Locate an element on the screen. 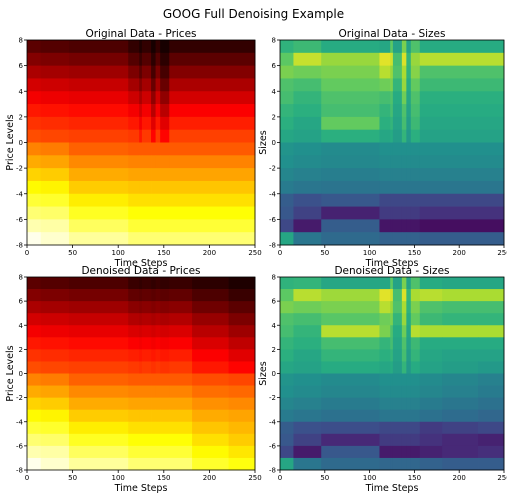 The image size is (507, 501). y-tick-label: 2 is located at coordinates (274, 350).